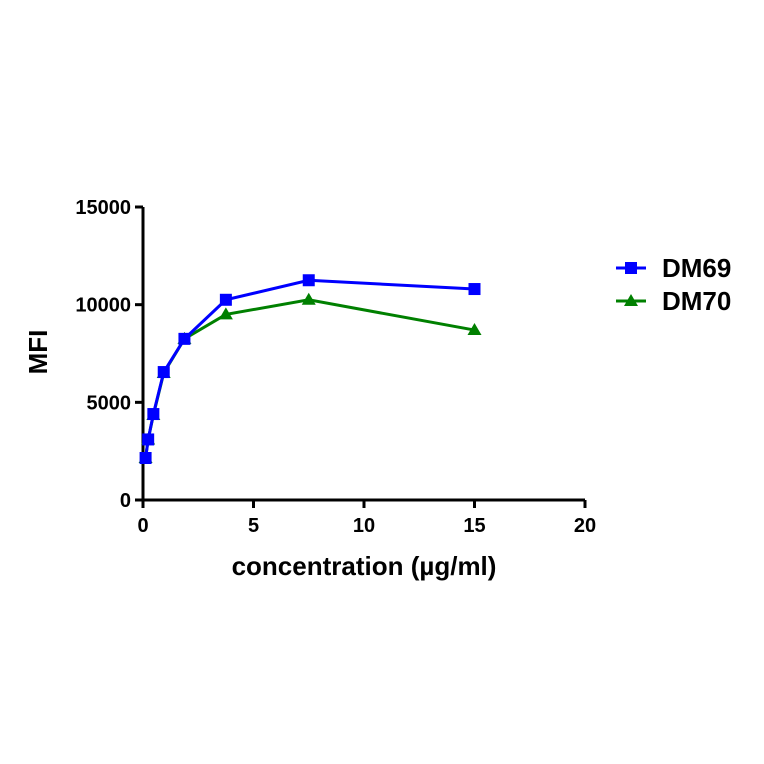  I want to click on y-axis-title: MFI, so click(38, 352).